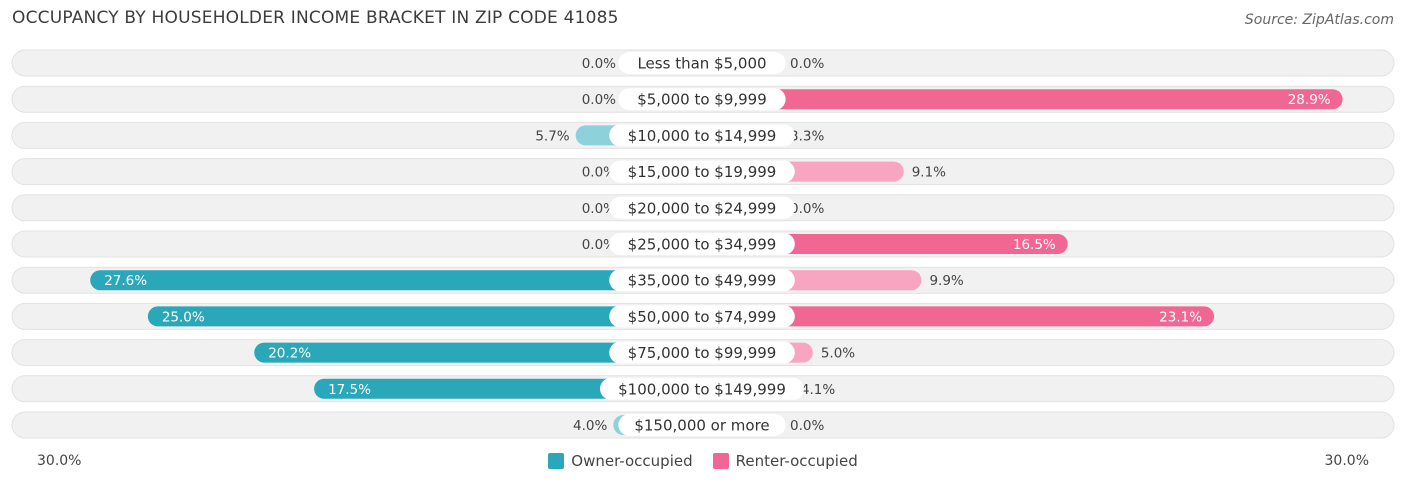 The height and width of the screenshot is (486, 1406). I want to click on legend: Owner-occupied Renter-occupied, so click(703, 461).